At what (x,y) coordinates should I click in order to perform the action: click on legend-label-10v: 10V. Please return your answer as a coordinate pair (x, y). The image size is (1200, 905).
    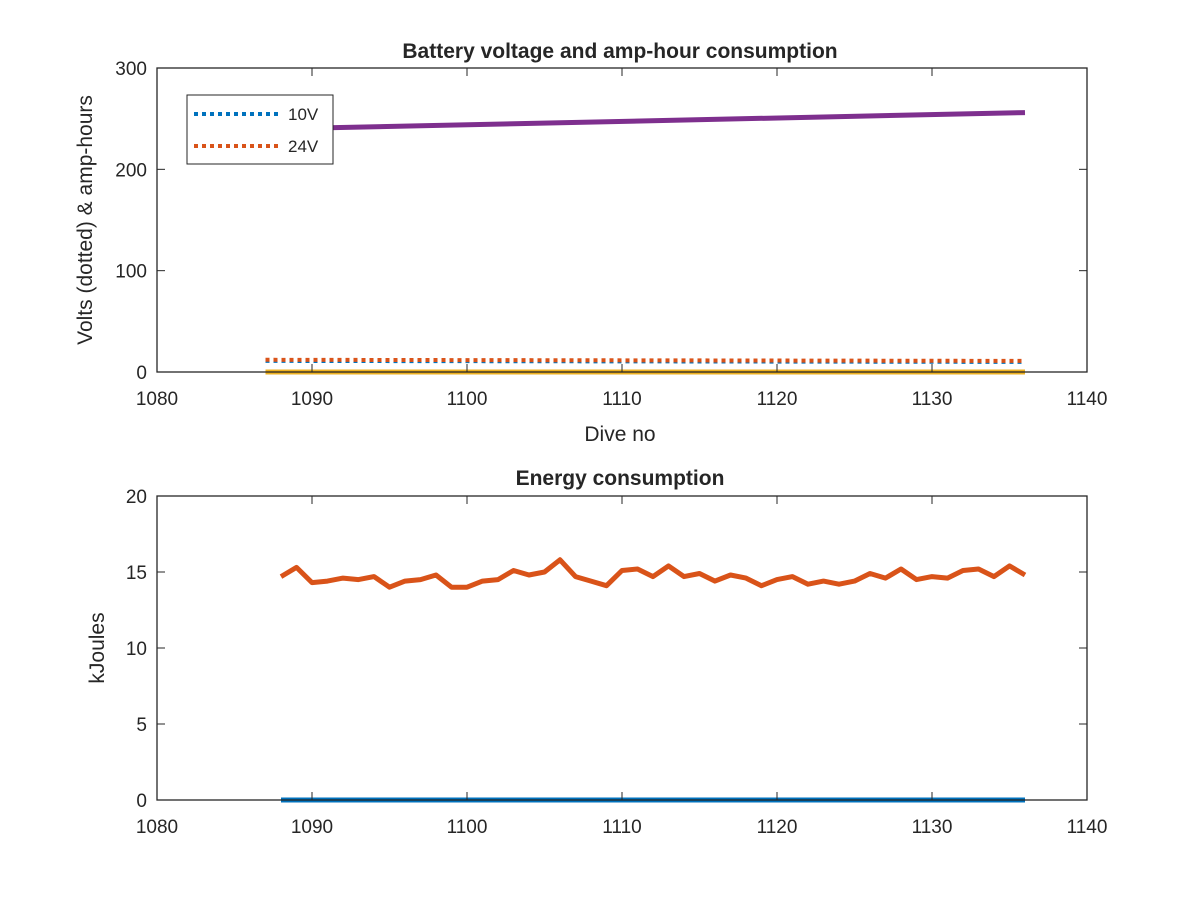
    Looking at the image, I should click on (303, 114).